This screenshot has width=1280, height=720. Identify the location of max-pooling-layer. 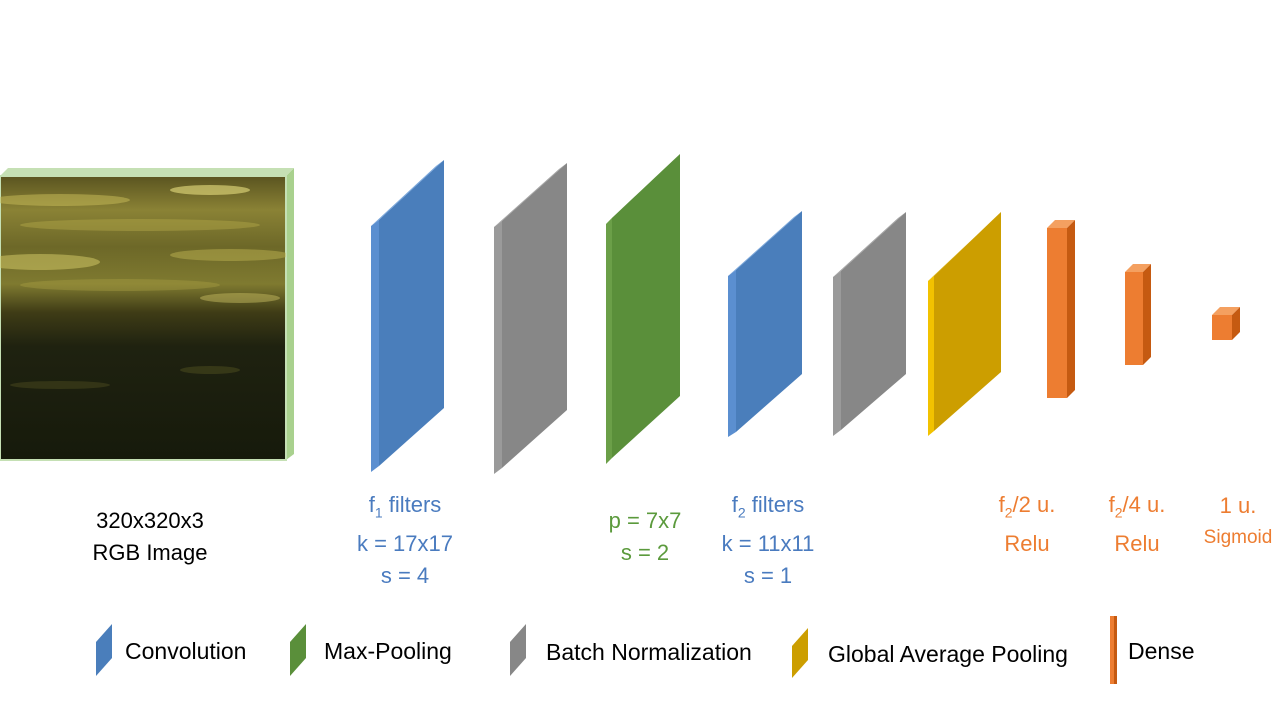
(643, 309).